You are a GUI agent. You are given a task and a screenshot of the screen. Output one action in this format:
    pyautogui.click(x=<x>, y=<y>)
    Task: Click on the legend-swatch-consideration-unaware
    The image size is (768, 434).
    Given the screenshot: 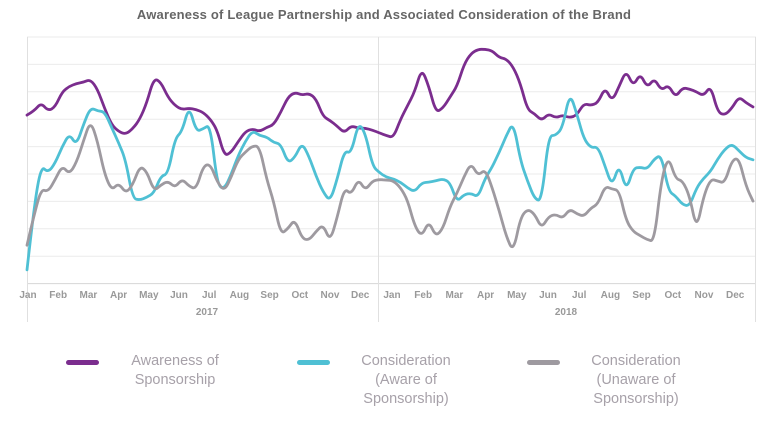 What is the action you would take?
    pyautogui.click(x=543, y=362)
    